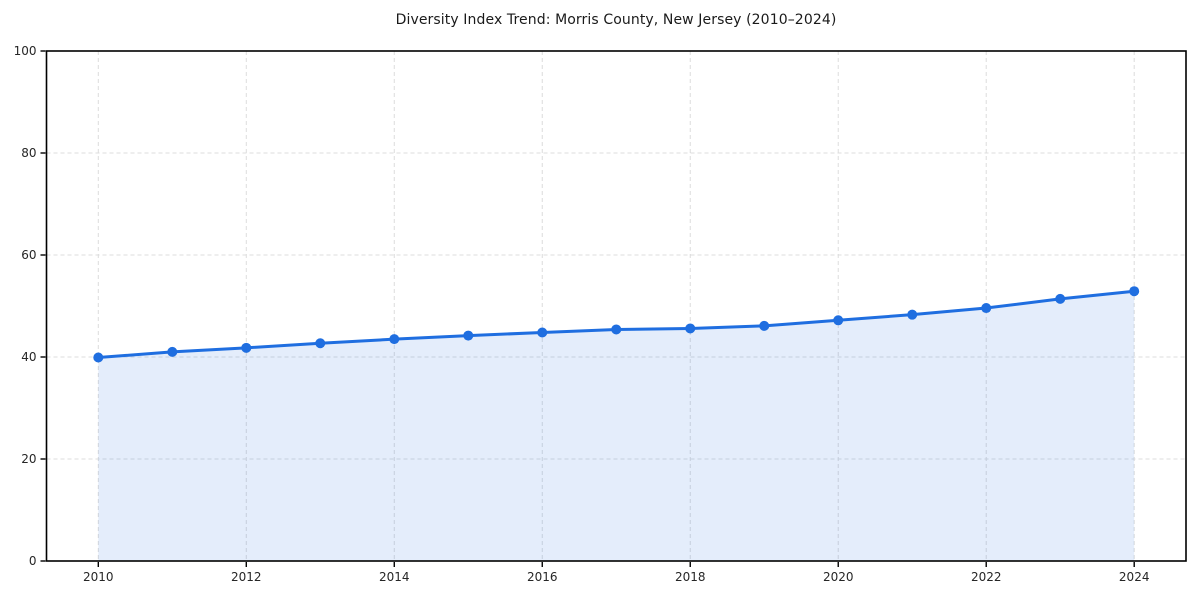  What do you see at coordinates (1134, 577) in the screenshot?
I see `x-tick-label: 2024` at bounding box center [1134, 577].